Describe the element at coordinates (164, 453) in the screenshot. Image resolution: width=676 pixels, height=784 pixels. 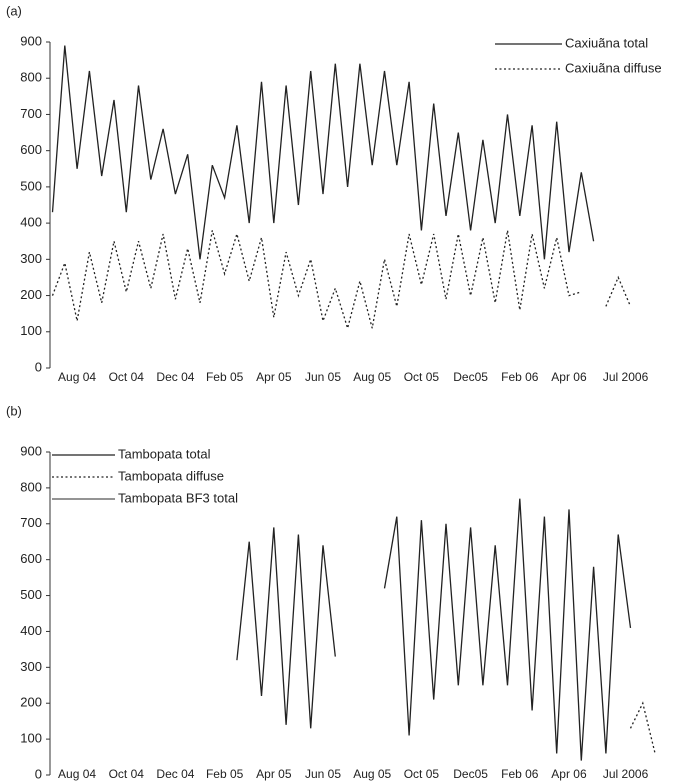
I see `legend-label: Tambopata total` at that location.